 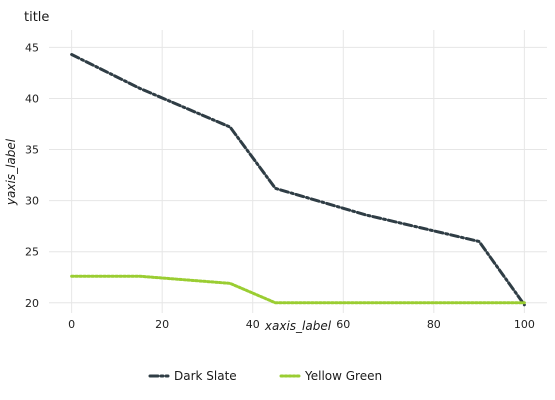 What do you see at coordinates (265, 376) in the screenshot?
I see `legend: Dark Slate Yellow Green` at bounding box center [265, 376].